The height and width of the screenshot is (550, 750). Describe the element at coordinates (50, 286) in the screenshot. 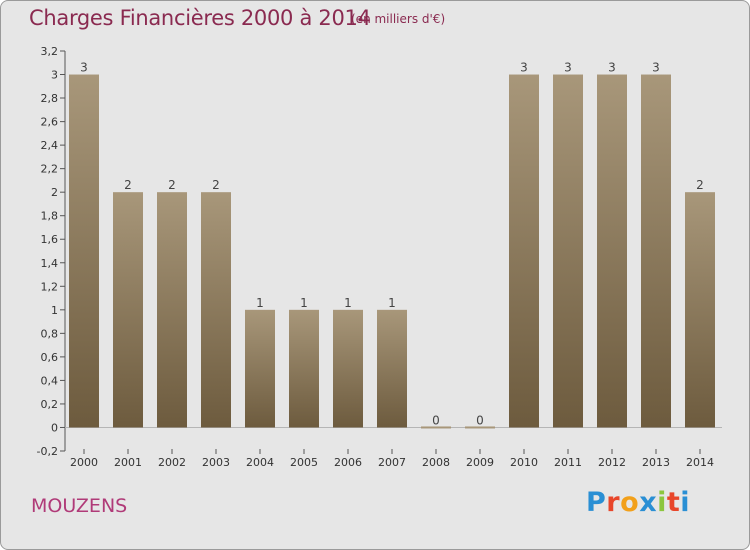

I see `y-tick-label: 1,2` at that location.